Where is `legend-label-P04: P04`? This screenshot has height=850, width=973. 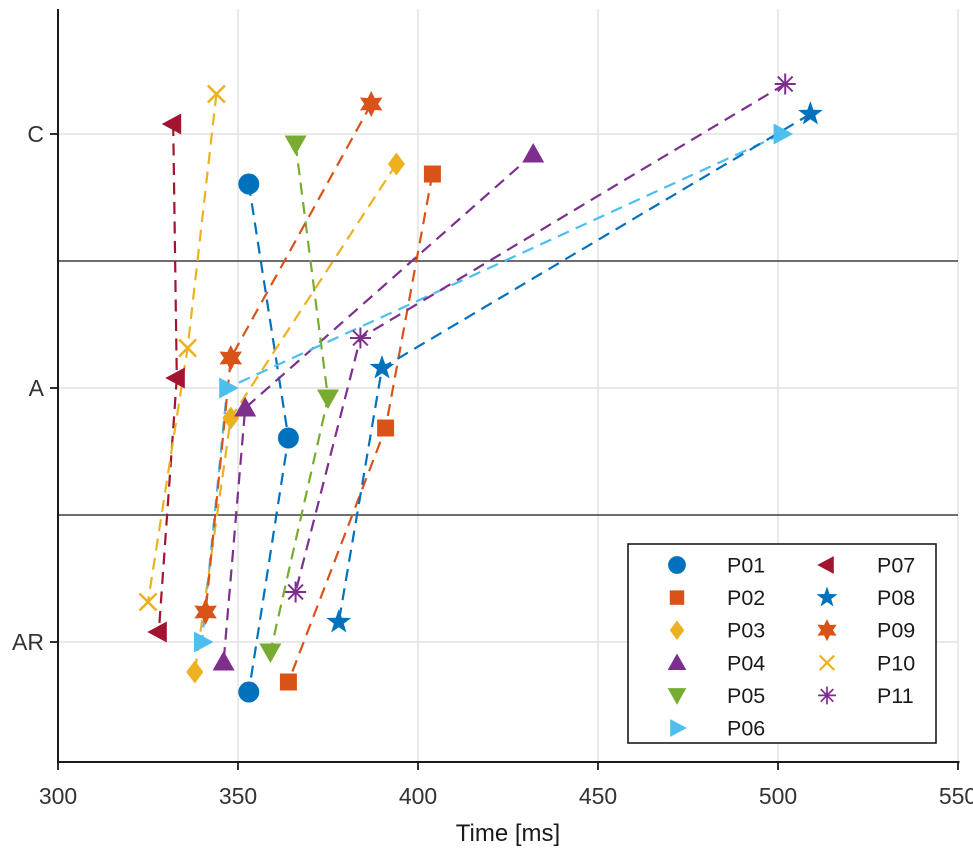 legend-label-P04: P04 is located at coordinates (746, 663).